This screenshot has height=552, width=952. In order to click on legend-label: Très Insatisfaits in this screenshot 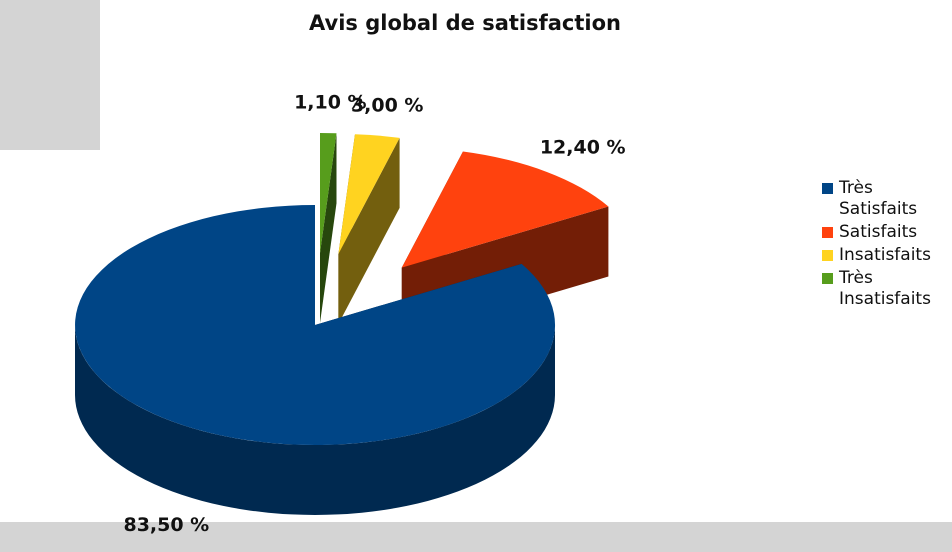, I will do `click(885, 288)`.